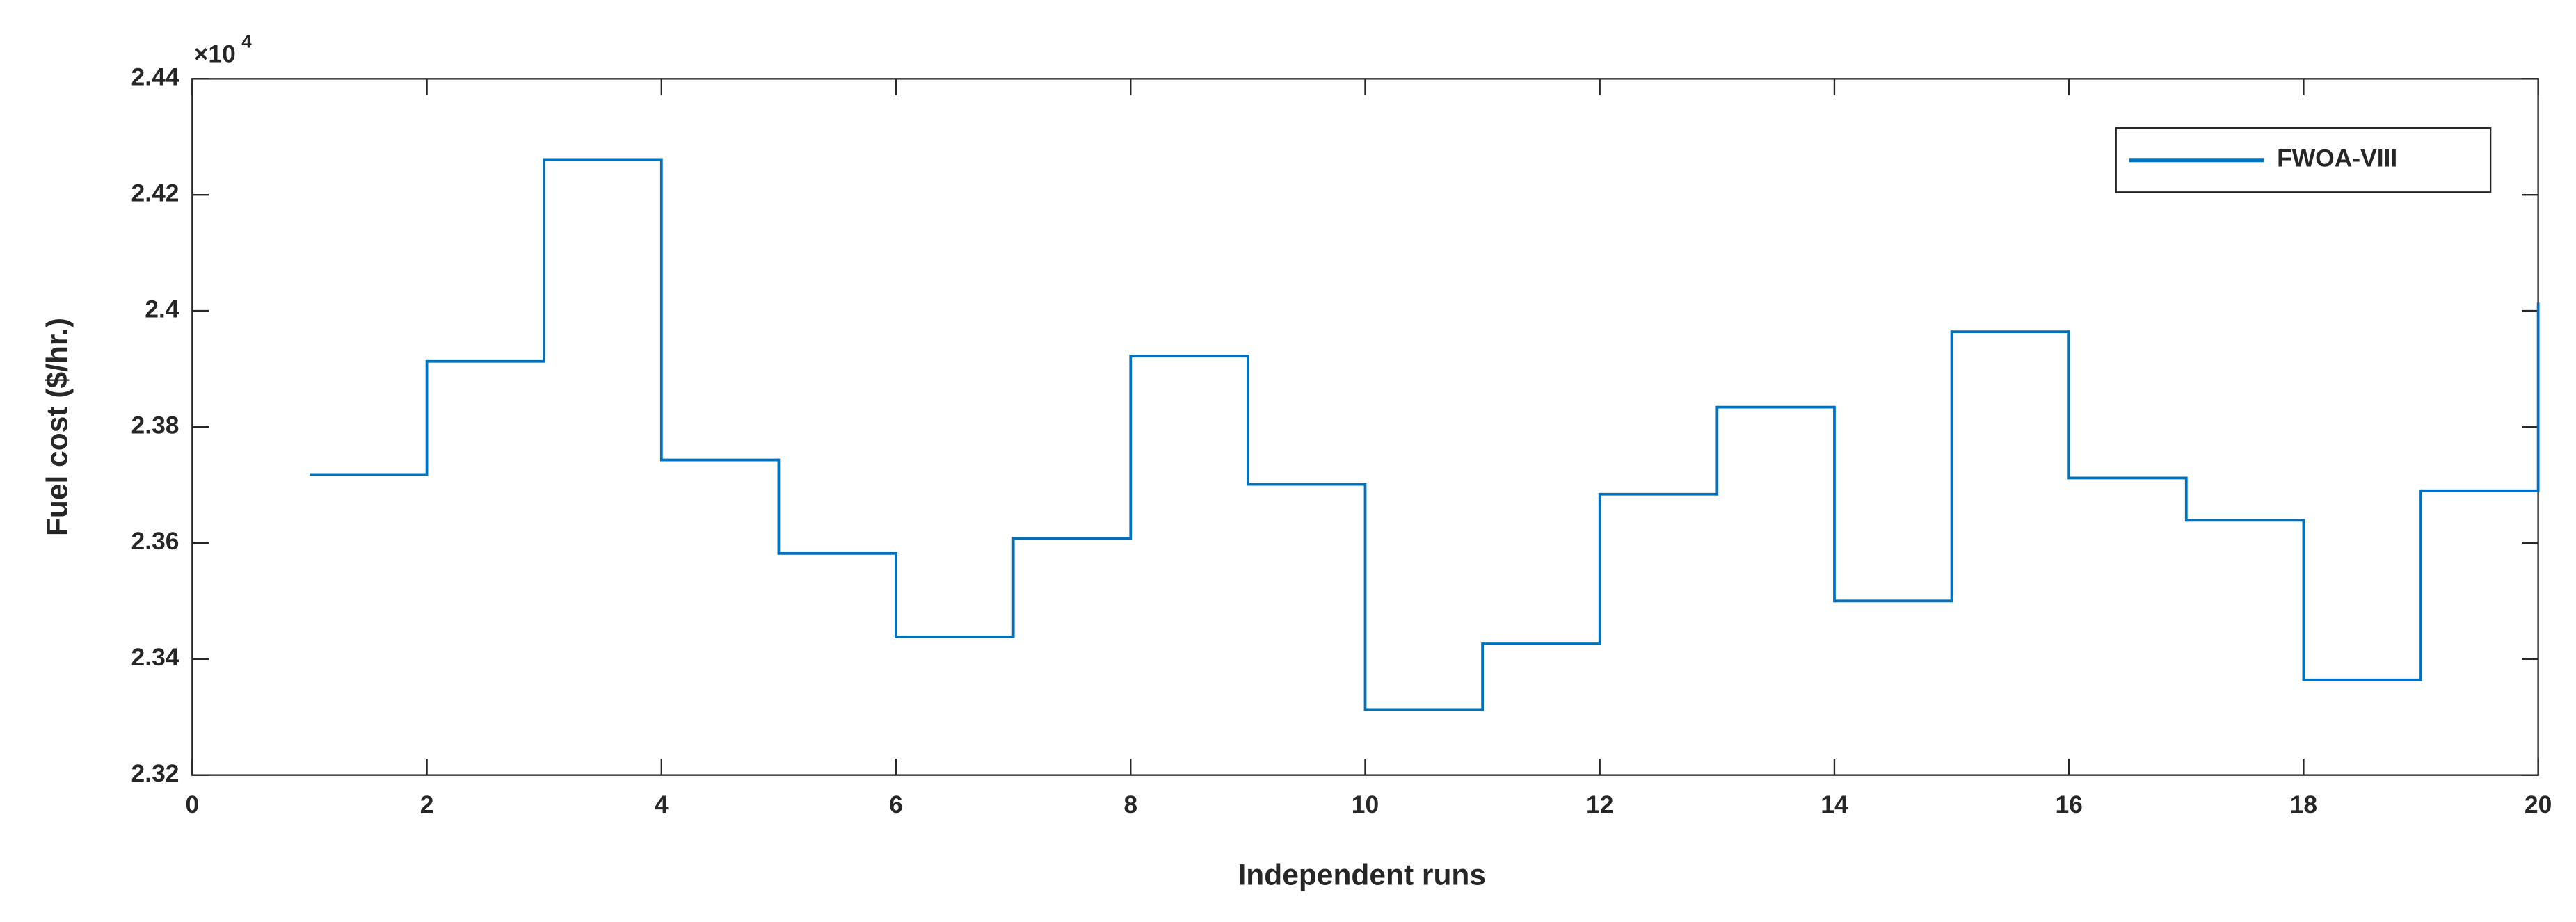 The width and height of the screenshot is (2576, 922). Describe the element at coordinates (1599, 804) in the screenshot. I see `x-tick-label: 12` at that location.